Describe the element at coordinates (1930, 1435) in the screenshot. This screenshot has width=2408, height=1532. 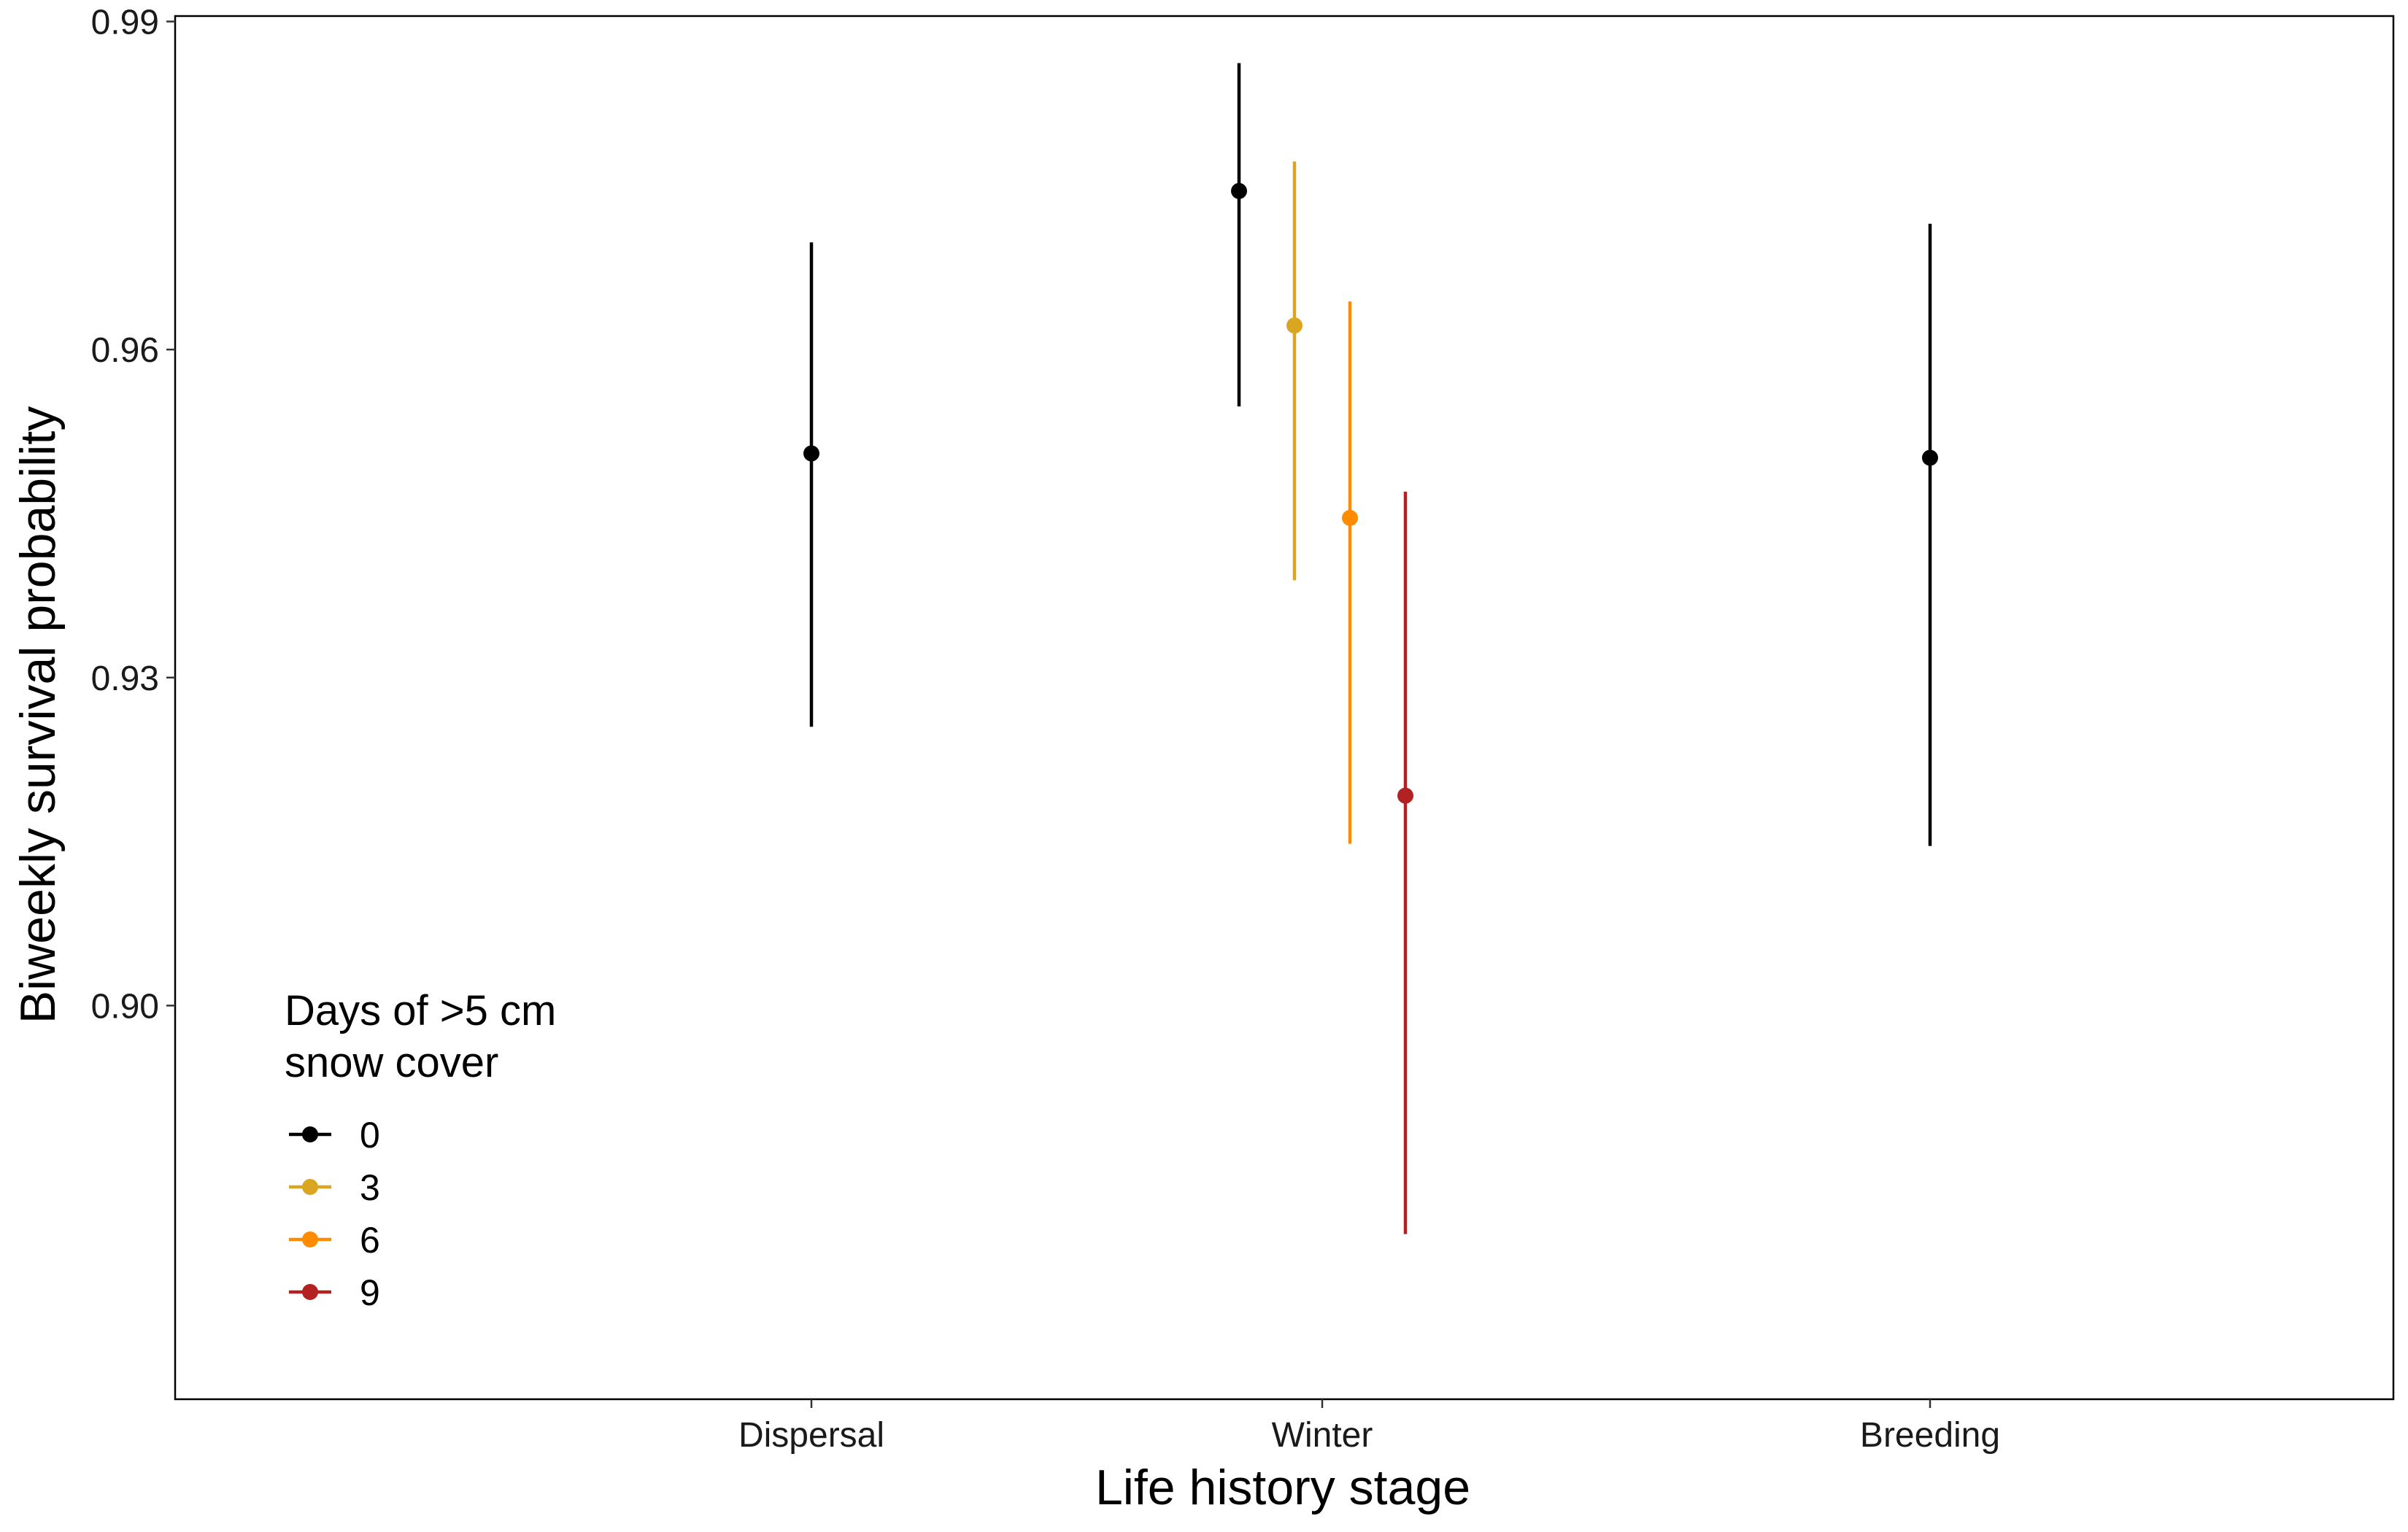
I see `x-tick-label: Breeding` at that location.